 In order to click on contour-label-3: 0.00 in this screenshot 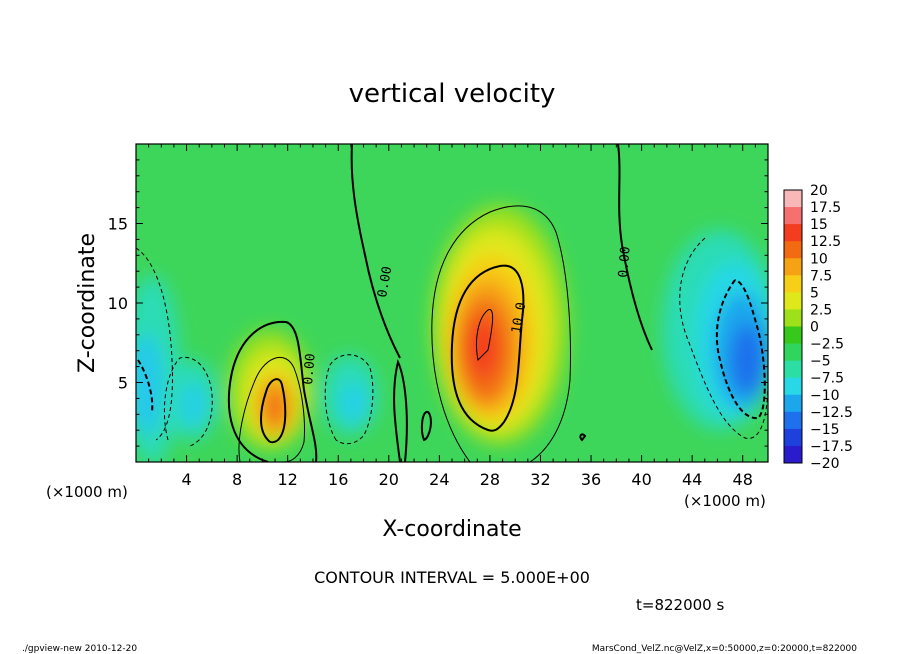, I will do `click(310, 369)`.